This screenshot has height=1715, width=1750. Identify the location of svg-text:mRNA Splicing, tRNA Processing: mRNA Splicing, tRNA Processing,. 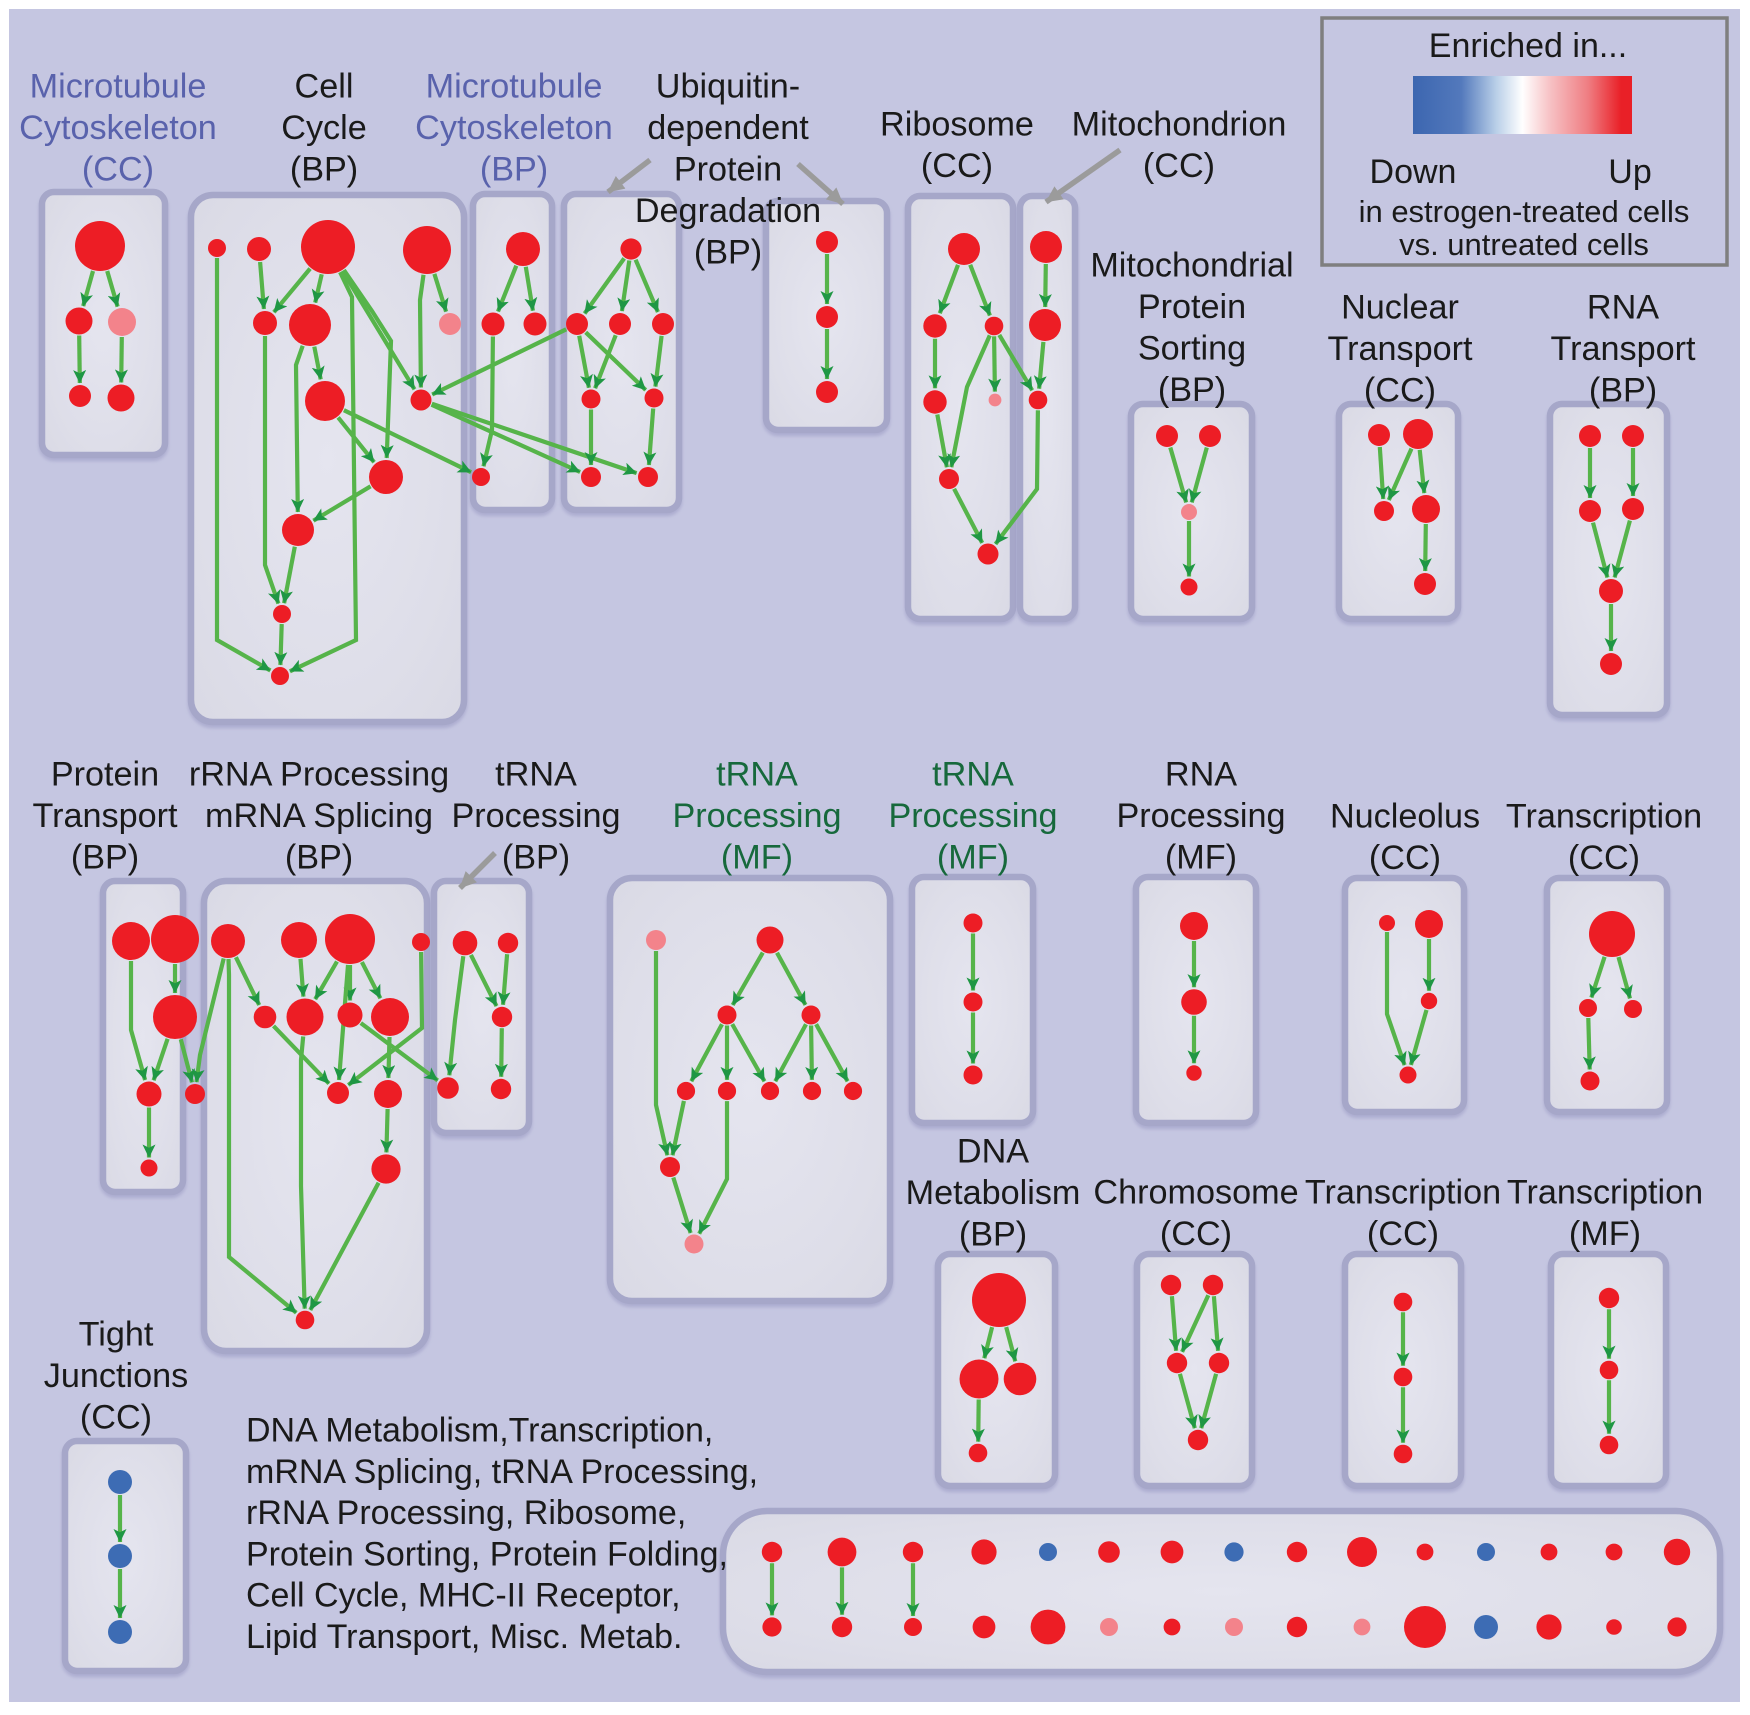
(502, 1472).